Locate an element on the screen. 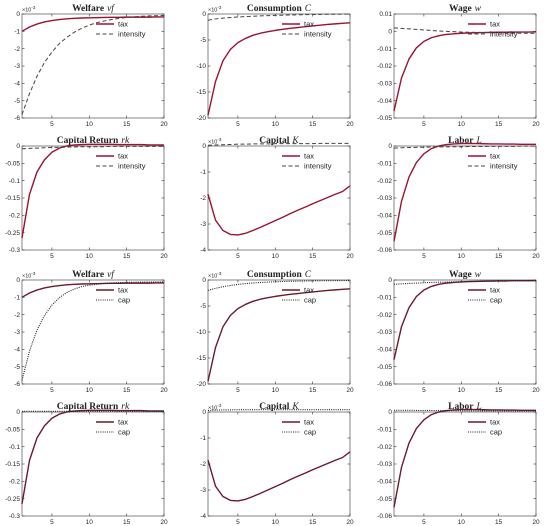 The height and width of the screenshot is (526, 550). panel-title: Capital K is located at coordinates (279, 141).